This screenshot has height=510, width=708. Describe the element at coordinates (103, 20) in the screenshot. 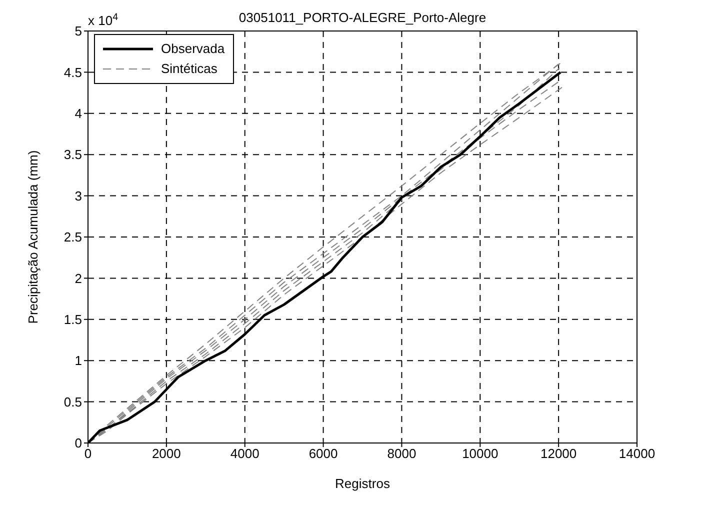

I see `text: x 10$^{4}$` at that location.